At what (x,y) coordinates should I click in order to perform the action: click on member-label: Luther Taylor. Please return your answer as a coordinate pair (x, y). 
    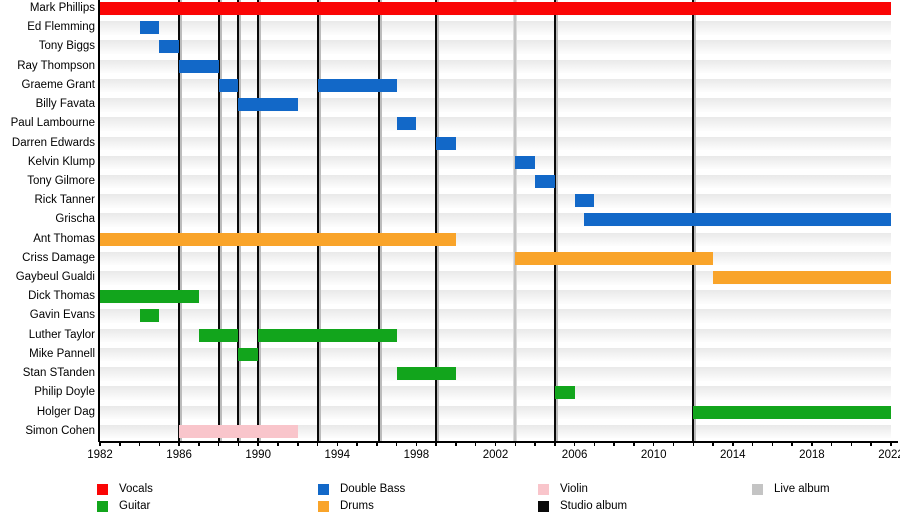
    Looking at the image, I should click on (61, 334).